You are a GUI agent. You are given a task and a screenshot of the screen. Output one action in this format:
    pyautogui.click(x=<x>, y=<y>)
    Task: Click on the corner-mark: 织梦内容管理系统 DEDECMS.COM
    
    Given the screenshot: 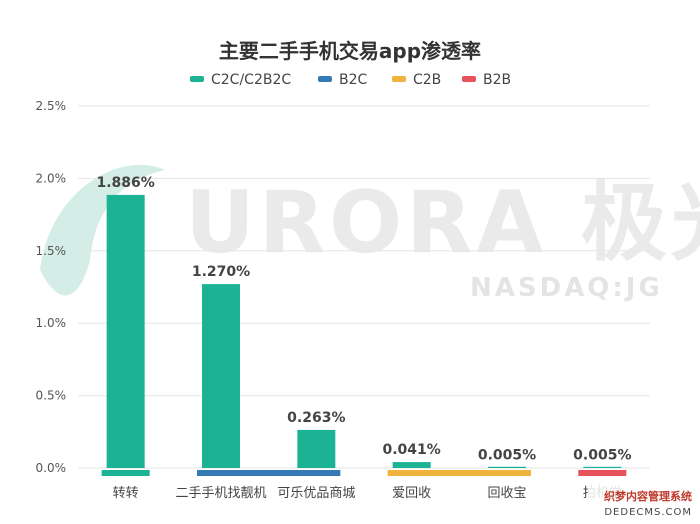 What is the action you would take?
    pyautogui.click(x=644, y=505)
    